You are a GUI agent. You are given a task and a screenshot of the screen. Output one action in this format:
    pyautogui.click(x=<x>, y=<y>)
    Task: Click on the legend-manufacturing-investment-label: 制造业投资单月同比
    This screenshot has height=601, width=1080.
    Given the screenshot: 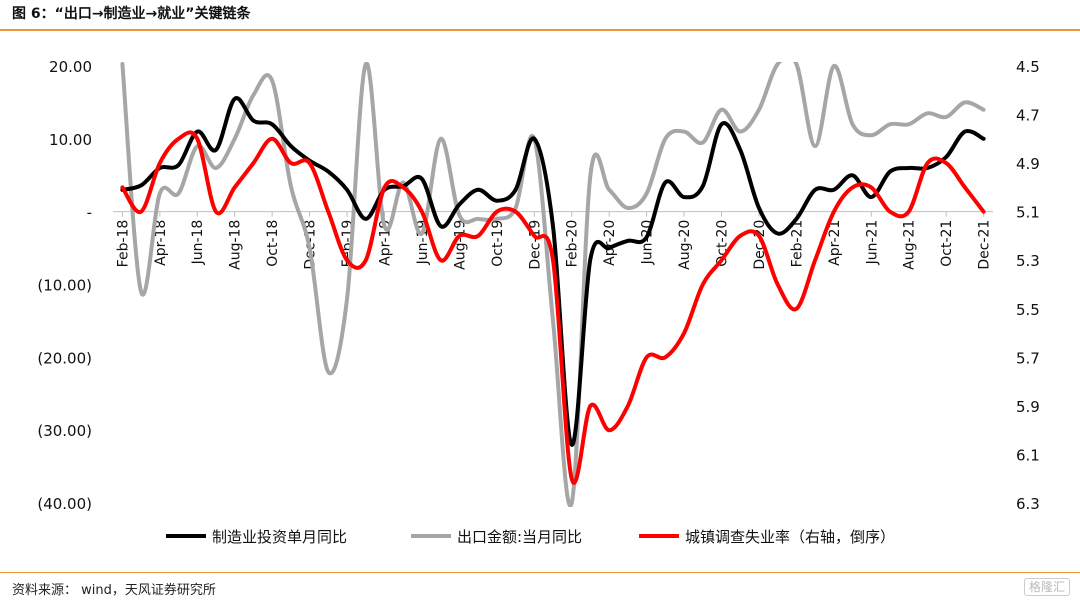 What is the action you would take?
    pyautogui.click(x=279, y=537)
    